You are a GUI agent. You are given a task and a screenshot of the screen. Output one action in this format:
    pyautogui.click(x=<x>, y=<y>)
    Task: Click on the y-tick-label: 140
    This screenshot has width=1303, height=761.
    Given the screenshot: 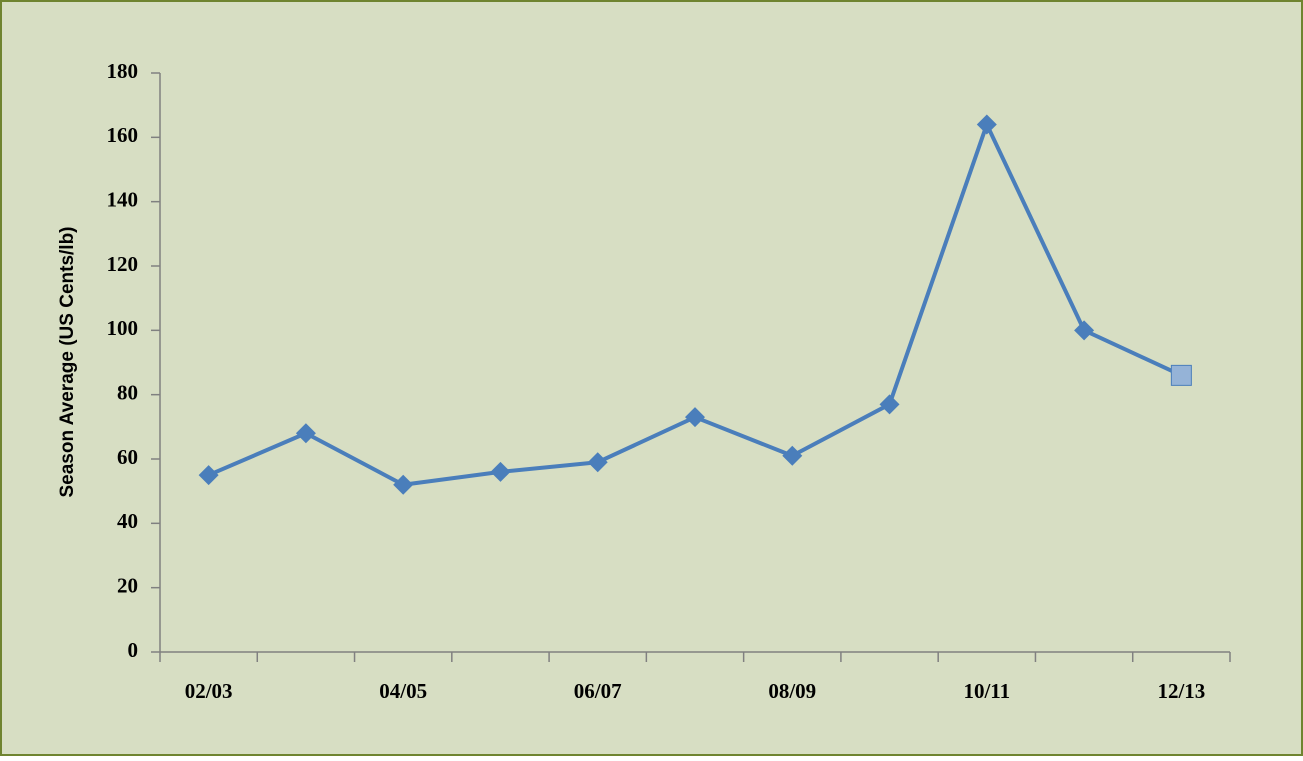 What is the action you would take?
    pyautogui.click(x=123, y=199)
    